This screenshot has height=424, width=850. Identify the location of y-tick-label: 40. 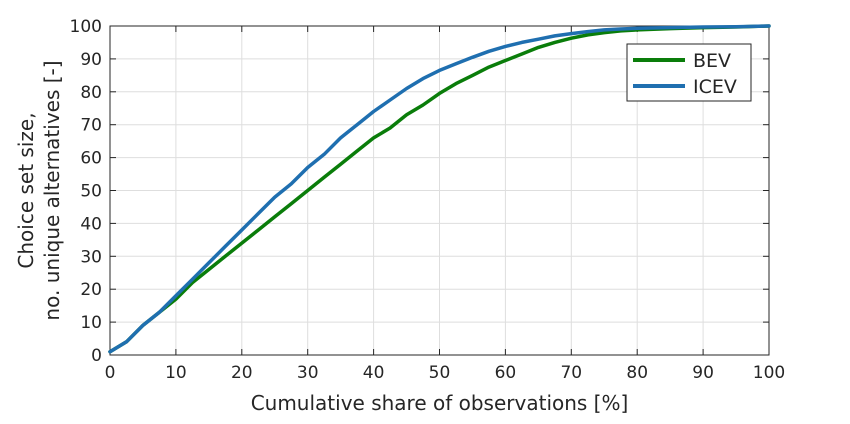
(91, 224).